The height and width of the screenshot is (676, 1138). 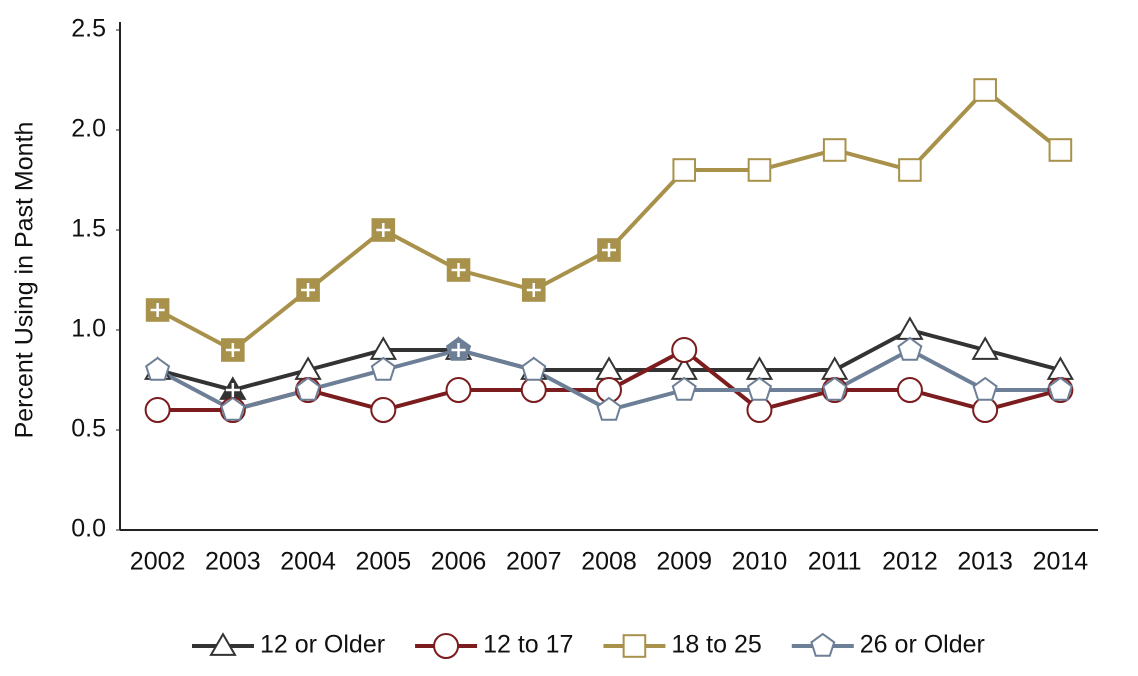 What do you see at coordinates (459, 562) in the screenshot?
I see `x-tick-label: 2006` at bounding box center [459, 562].